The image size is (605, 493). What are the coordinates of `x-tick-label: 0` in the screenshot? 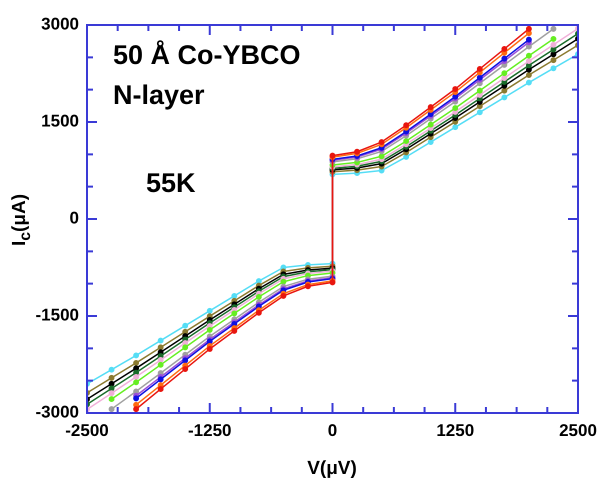 It's located at (333, 430).